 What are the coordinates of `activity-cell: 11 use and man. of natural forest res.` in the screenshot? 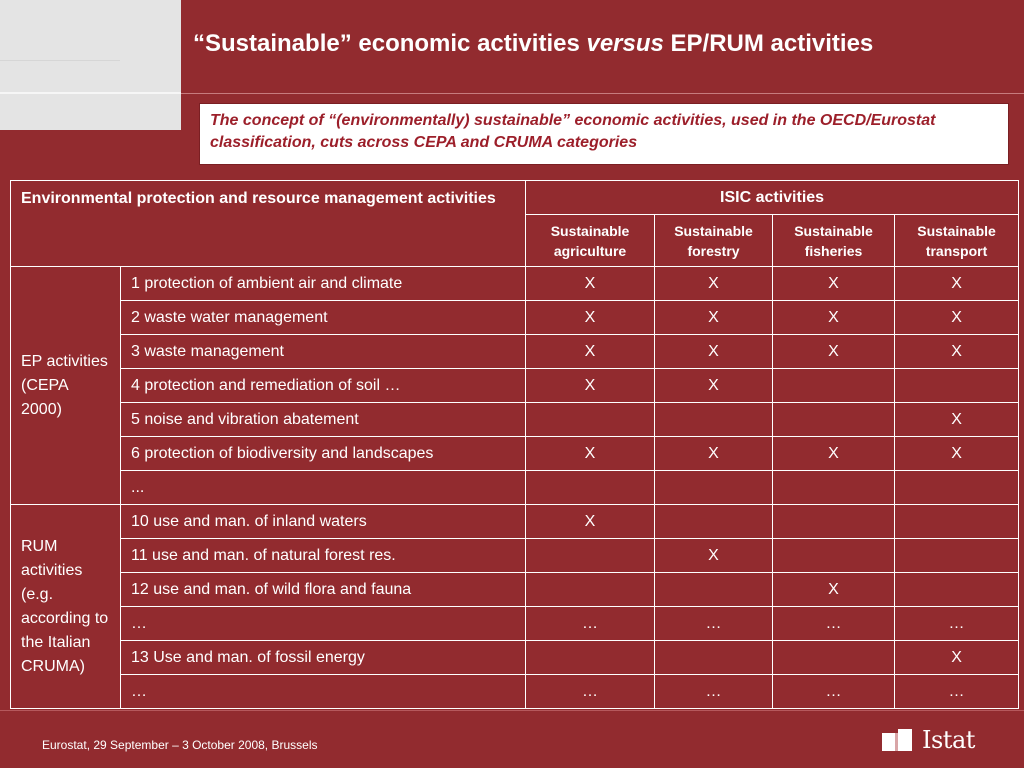 It's located at (323, 555).